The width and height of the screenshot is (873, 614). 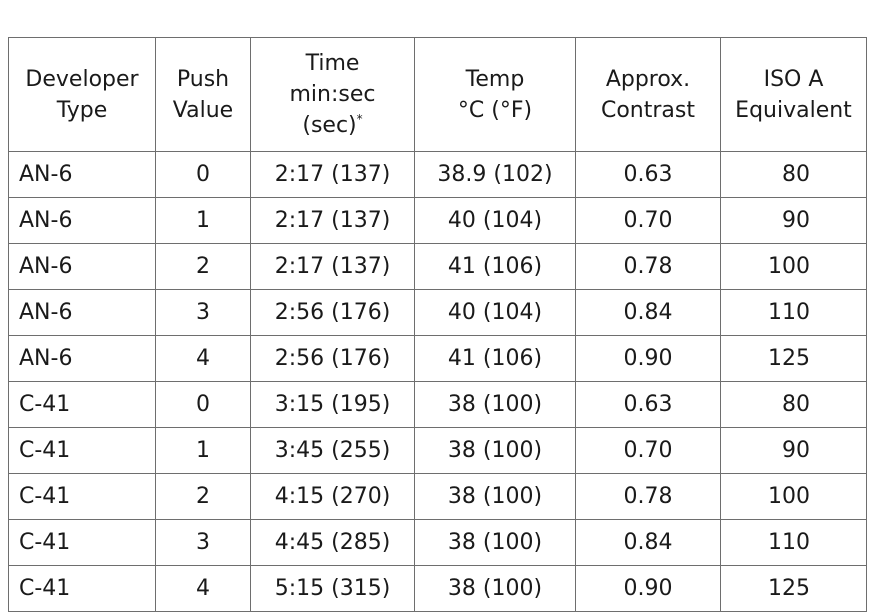 I want to click on table-row: AN-6 0 2:17 (137) 38.9 (102) 0.63 80, so click(x=437, y=174).